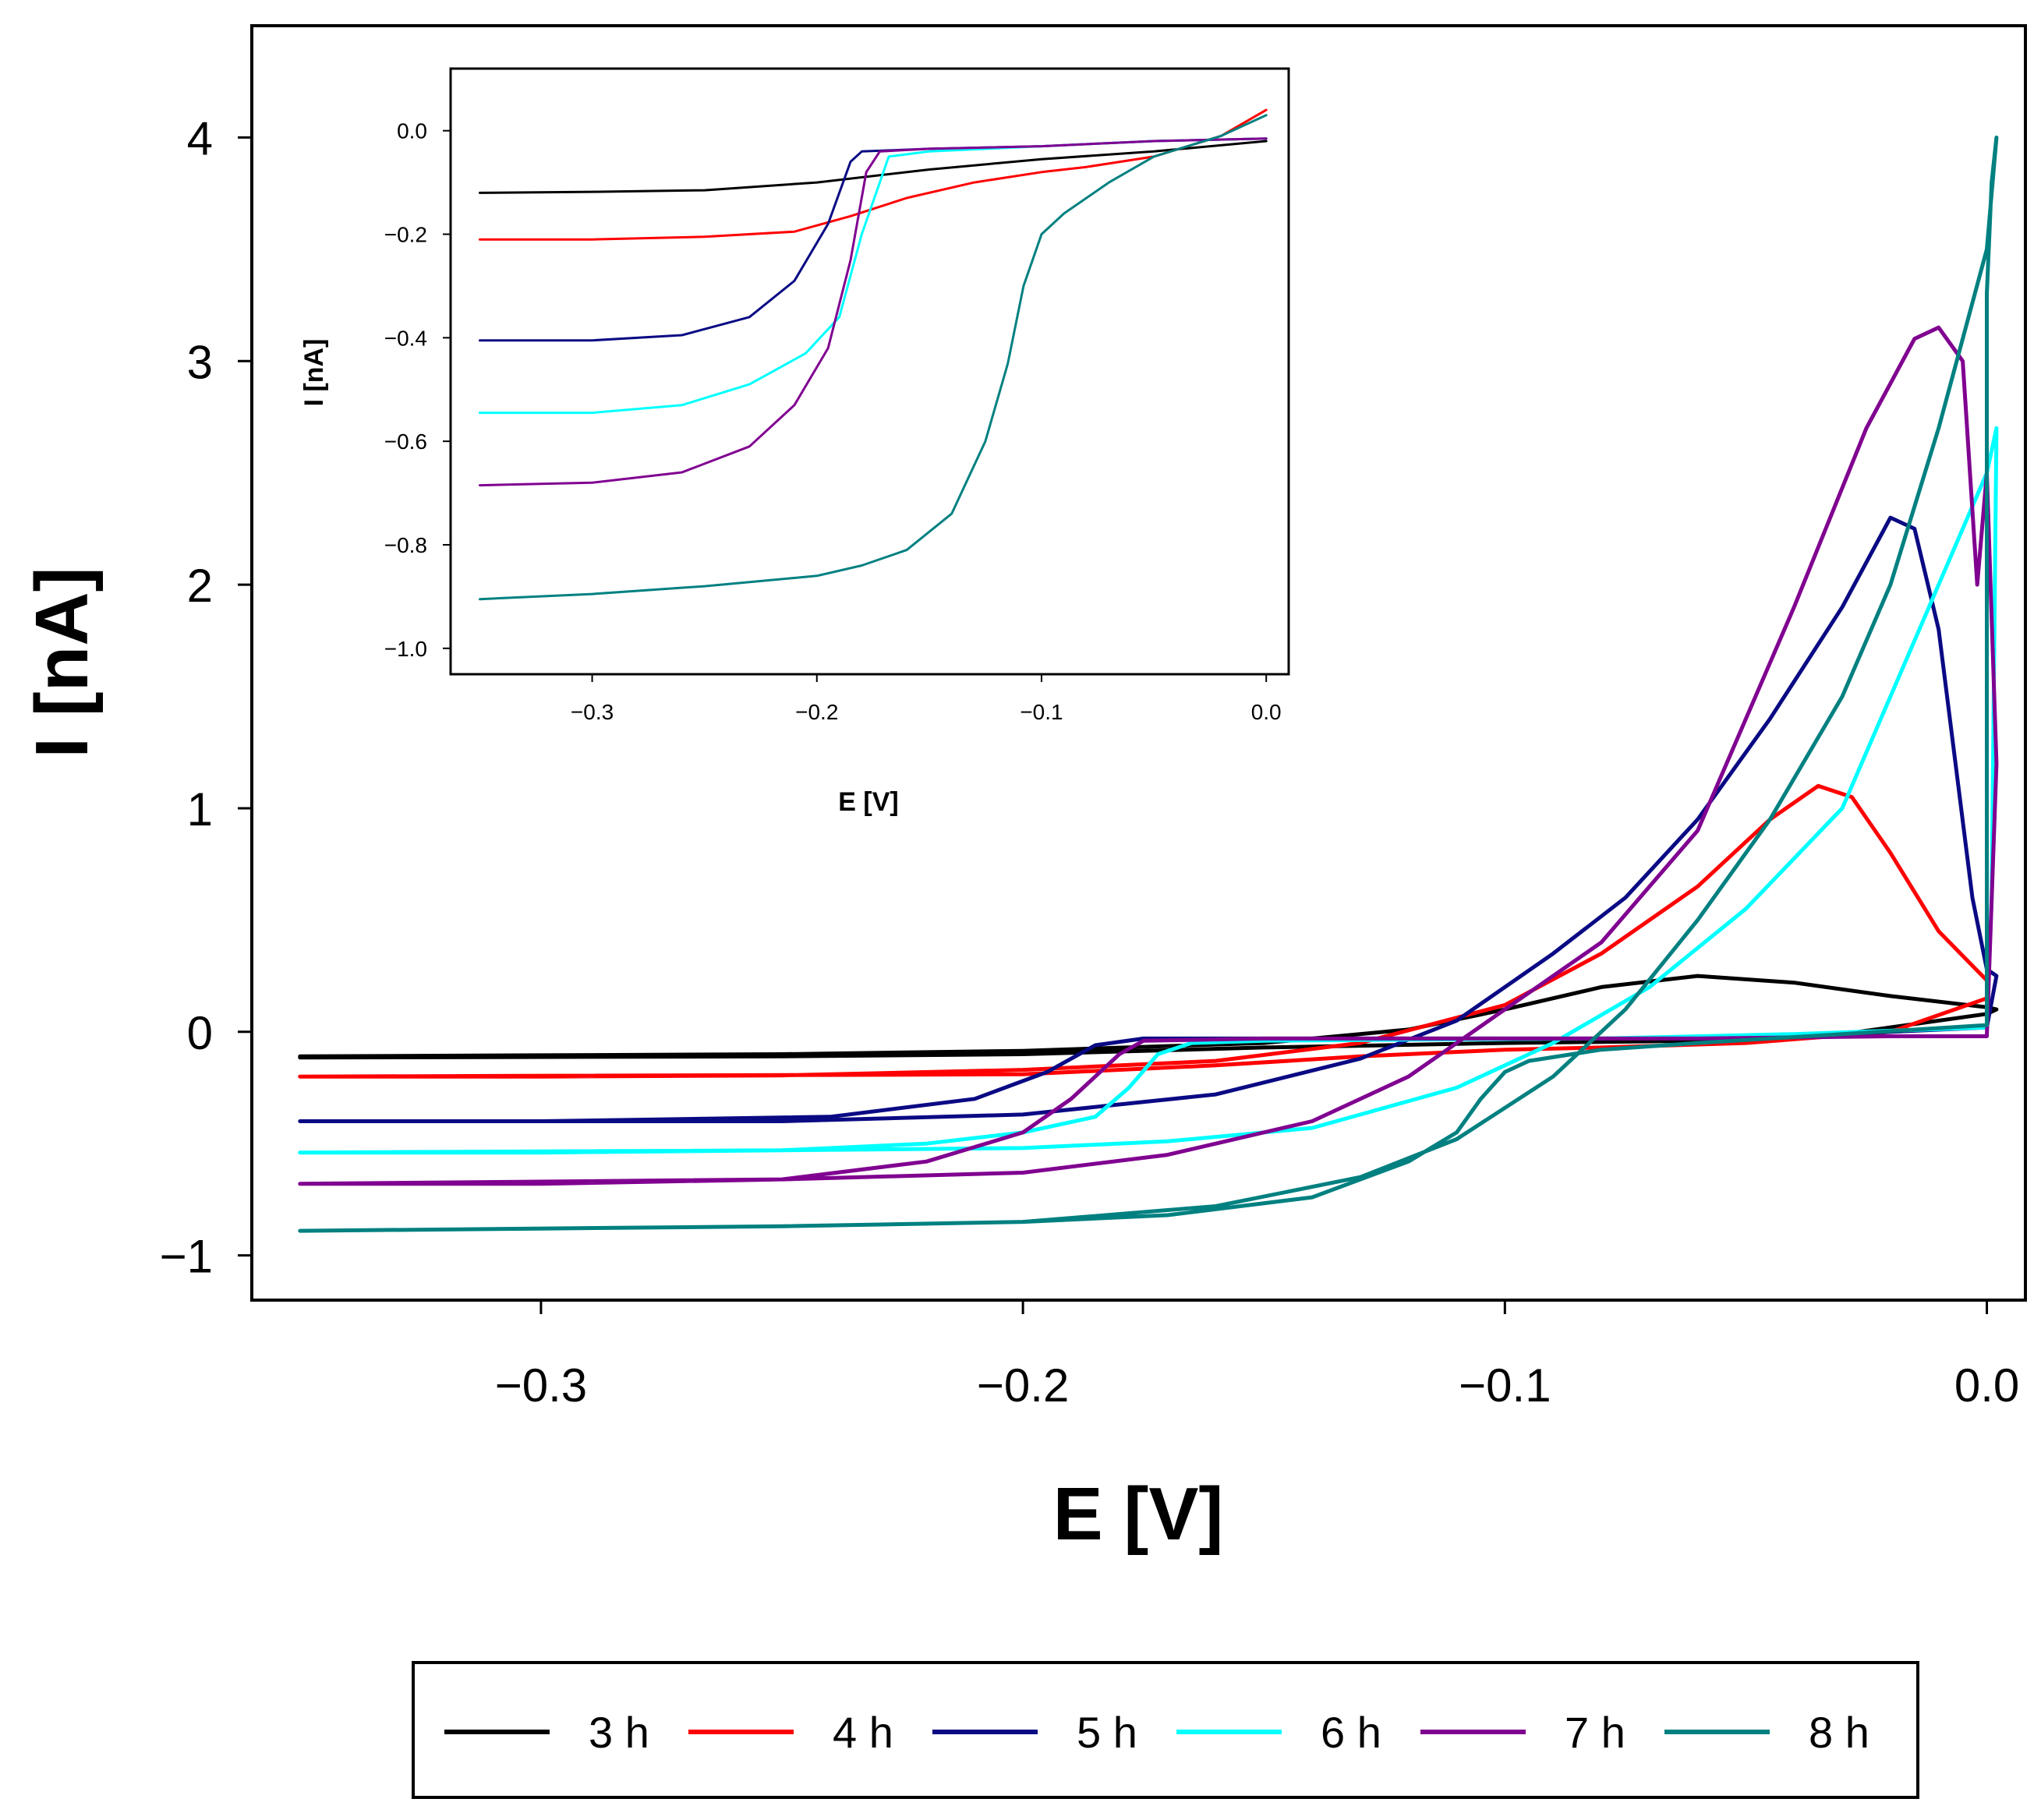 The width and height of the screenshot is (2041, 1820). Describe the element at coordinates (314, 373) in the screenshot. I see `inset-y-axis-title: I [nA]` at that location.